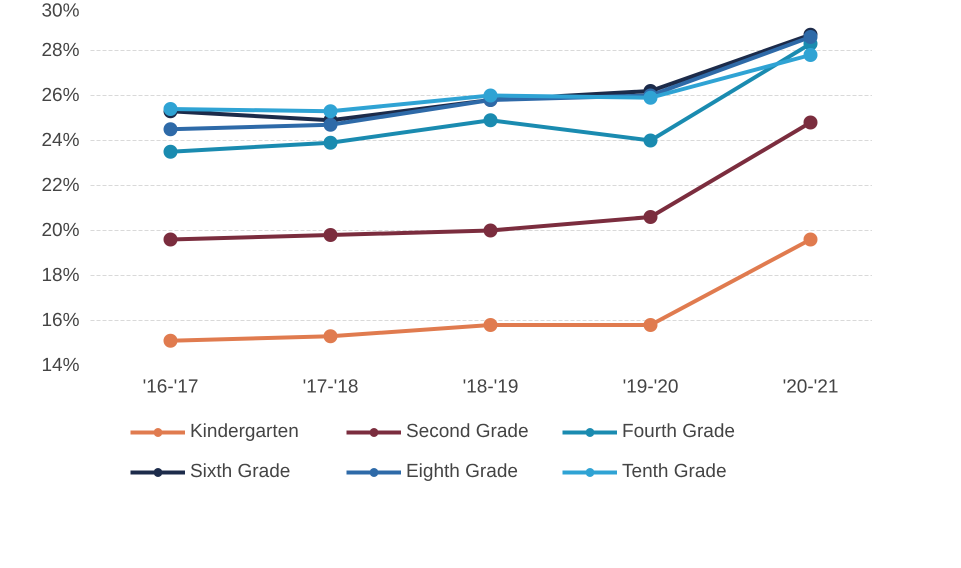 This screenshot has width=961, height=568. What do you see at coordinates (650, 387) in the screenshot?
I see `x-tick-label: '19-'20` at bounding box center [650, 387].